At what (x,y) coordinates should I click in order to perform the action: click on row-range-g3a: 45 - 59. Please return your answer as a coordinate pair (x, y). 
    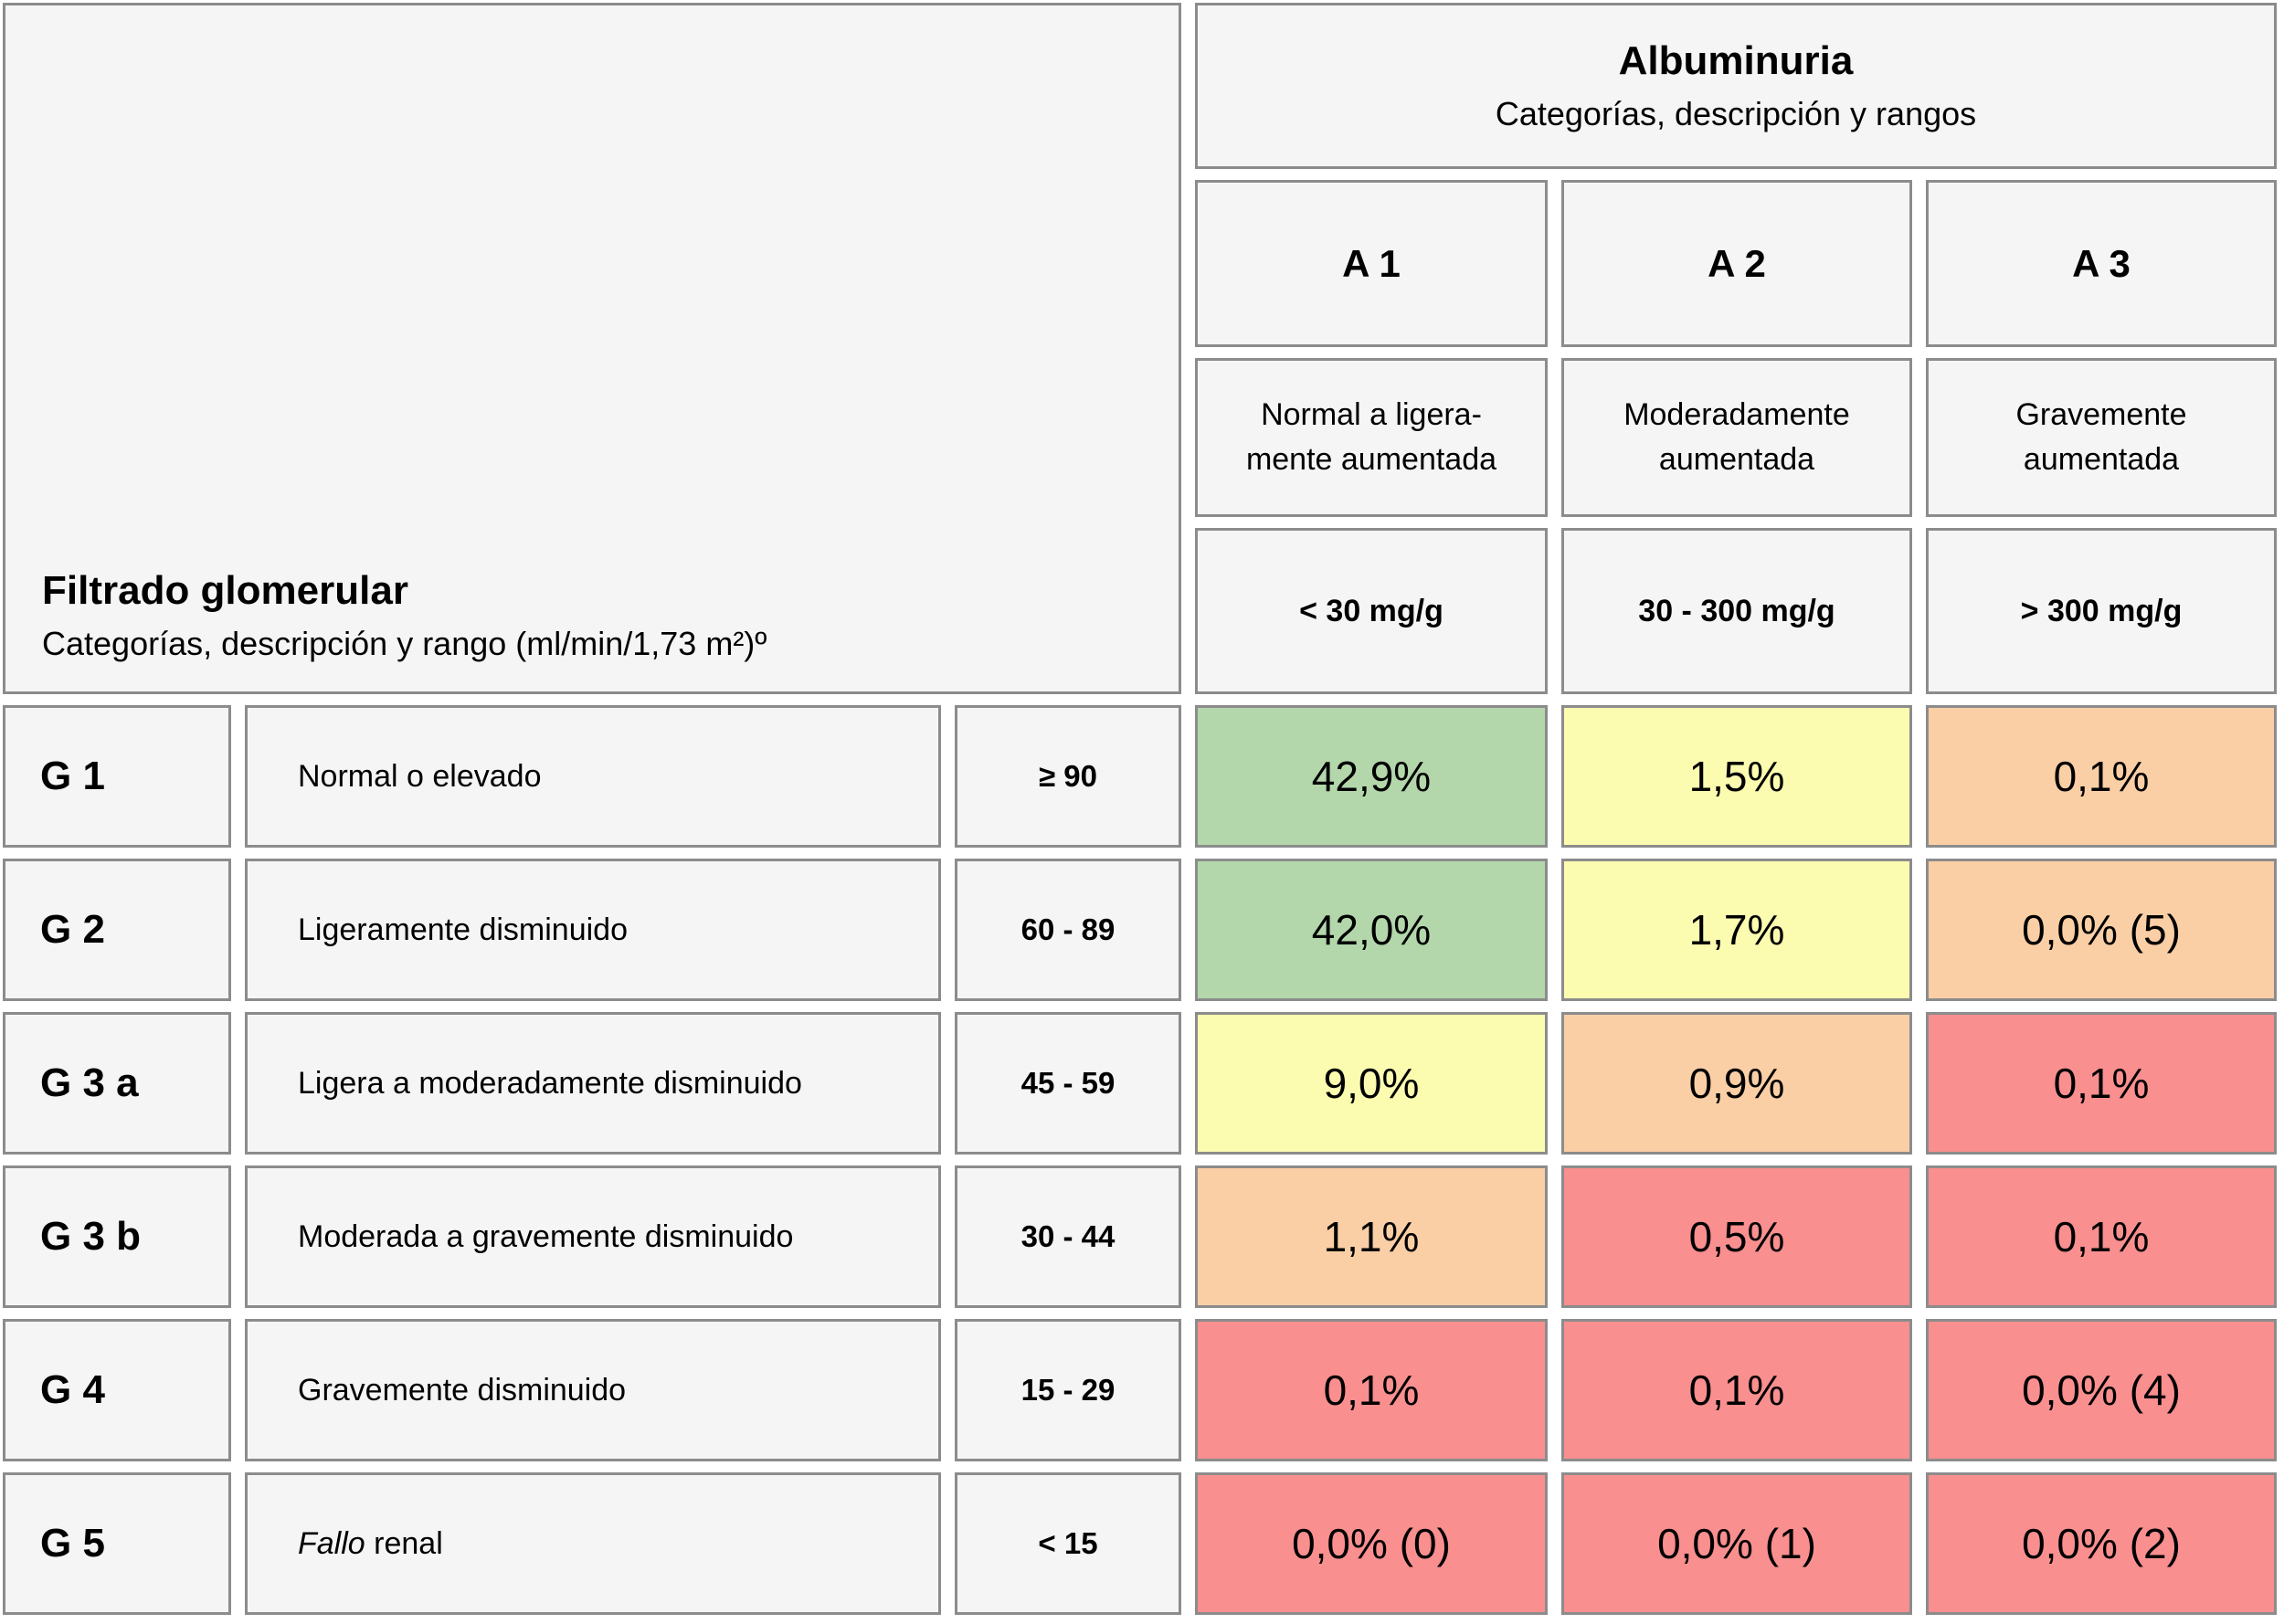
    Looking at the image, I should click on (1068, 1083).